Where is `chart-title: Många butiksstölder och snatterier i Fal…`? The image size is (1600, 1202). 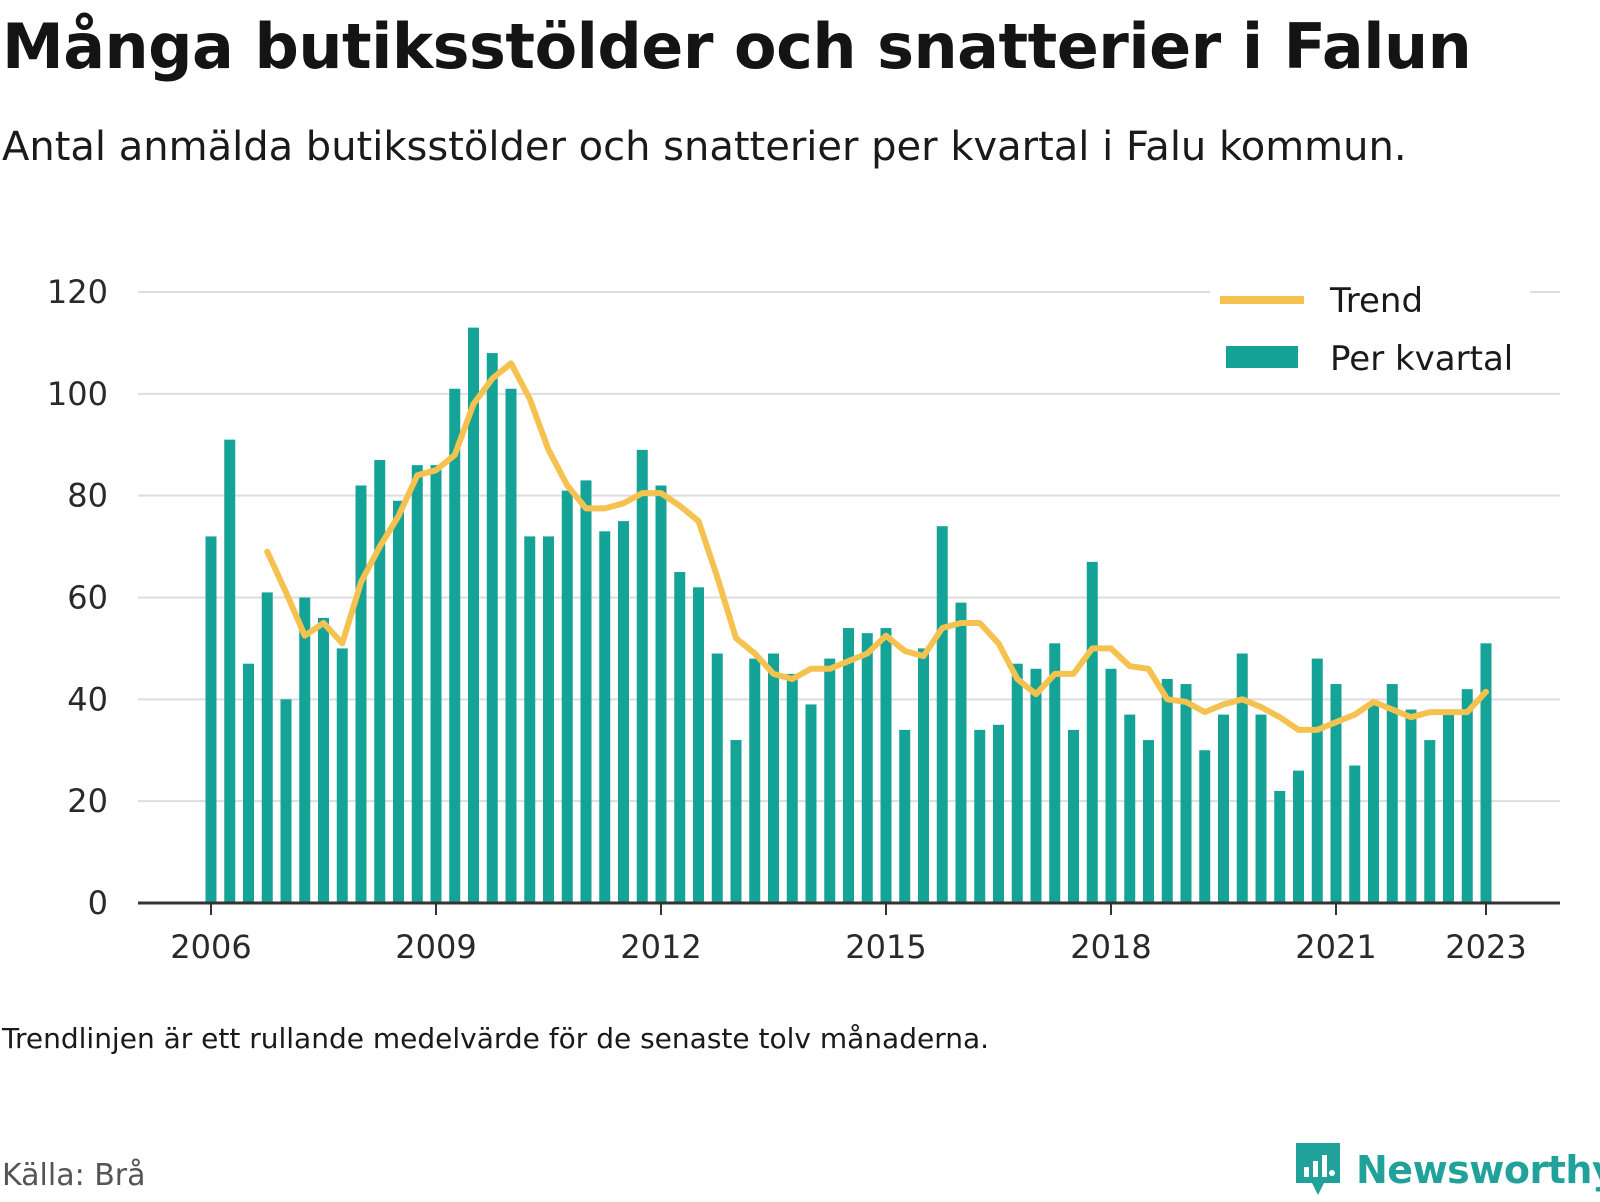 chart-title: Många butiksstölder och snatterier i Fal… is located at coordinates (737, 46).